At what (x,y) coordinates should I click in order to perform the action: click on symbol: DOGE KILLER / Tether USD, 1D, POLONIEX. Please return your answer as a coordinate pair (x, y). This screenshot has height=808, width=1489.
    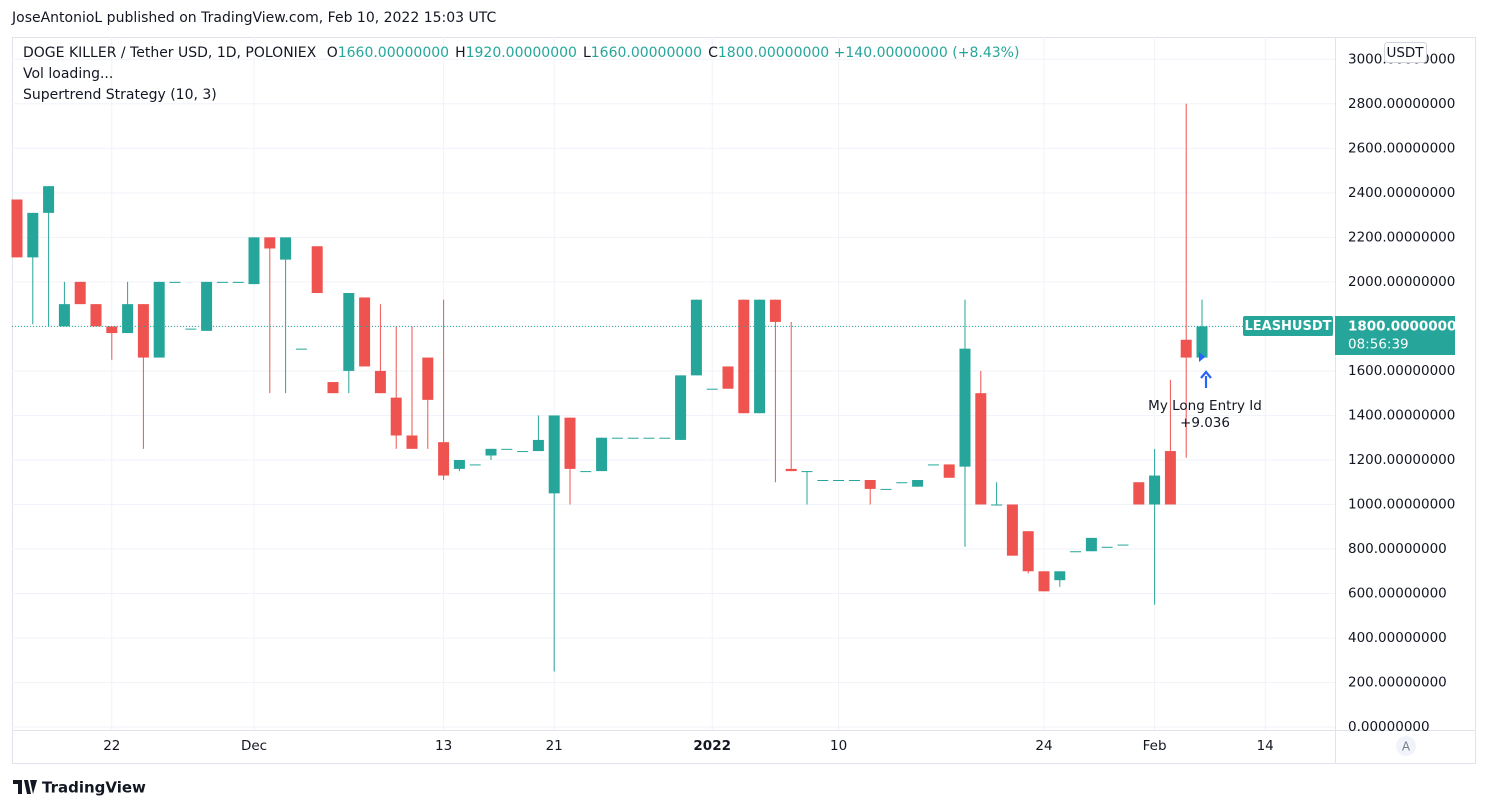
    Looking at the image, I should click on (170, 53).